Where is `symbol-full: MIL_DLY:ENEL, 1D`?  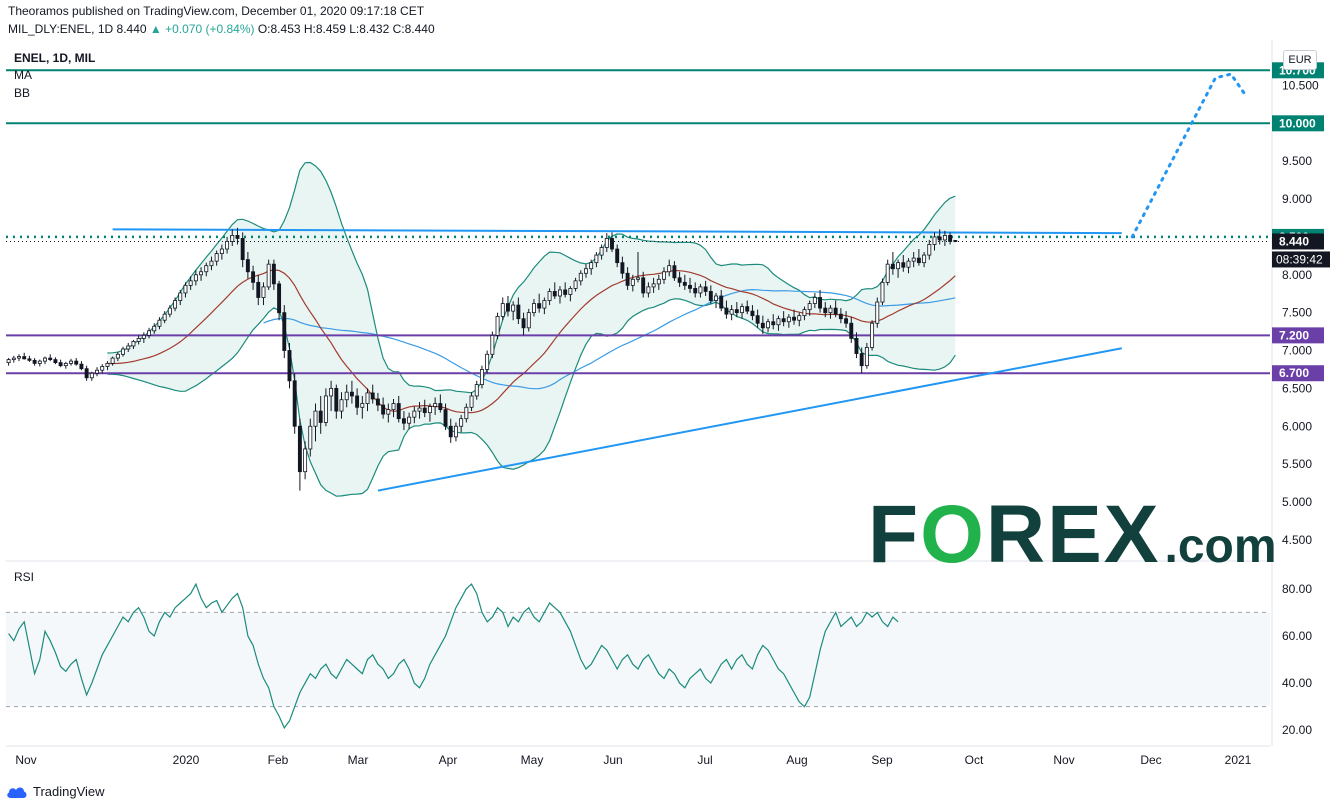 symbol-full: MIL_DLY:ENEL, 1D is located at coordinates (60, 29).